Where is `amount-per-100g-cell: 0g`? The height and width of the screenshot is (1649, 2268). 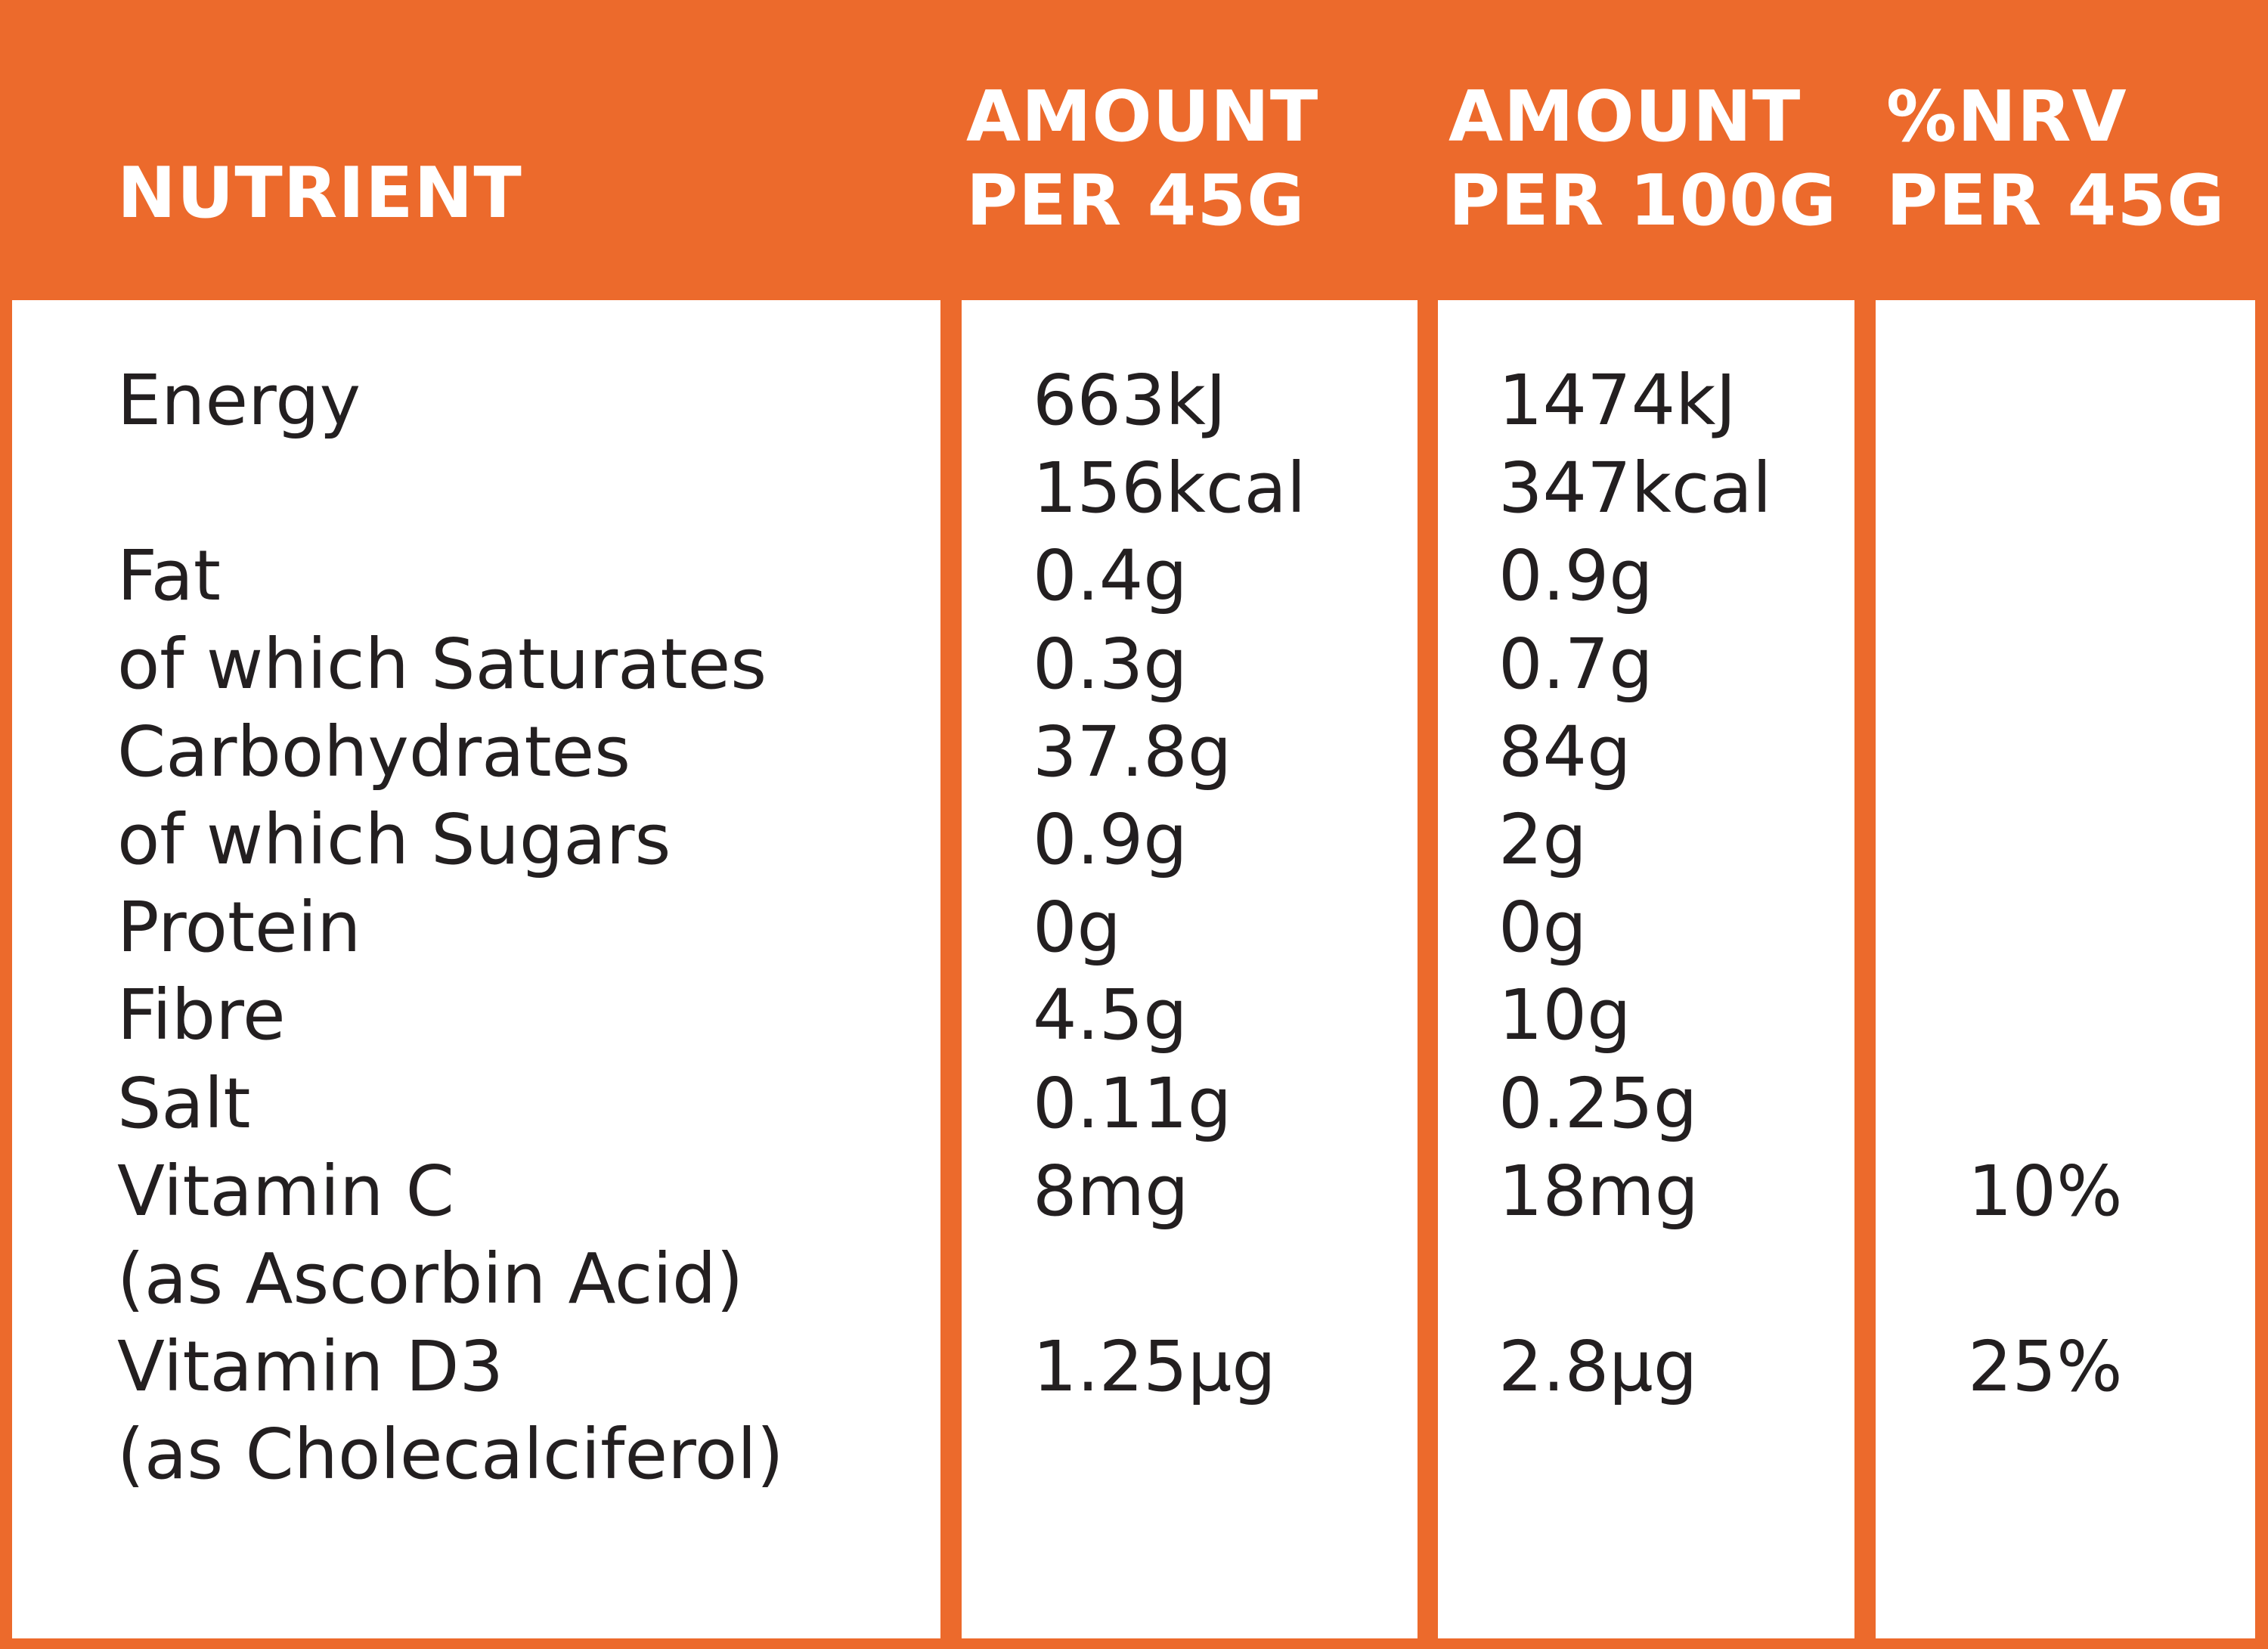 amount-per-100g-cell: 0g is located at coordinates (1542, 928).